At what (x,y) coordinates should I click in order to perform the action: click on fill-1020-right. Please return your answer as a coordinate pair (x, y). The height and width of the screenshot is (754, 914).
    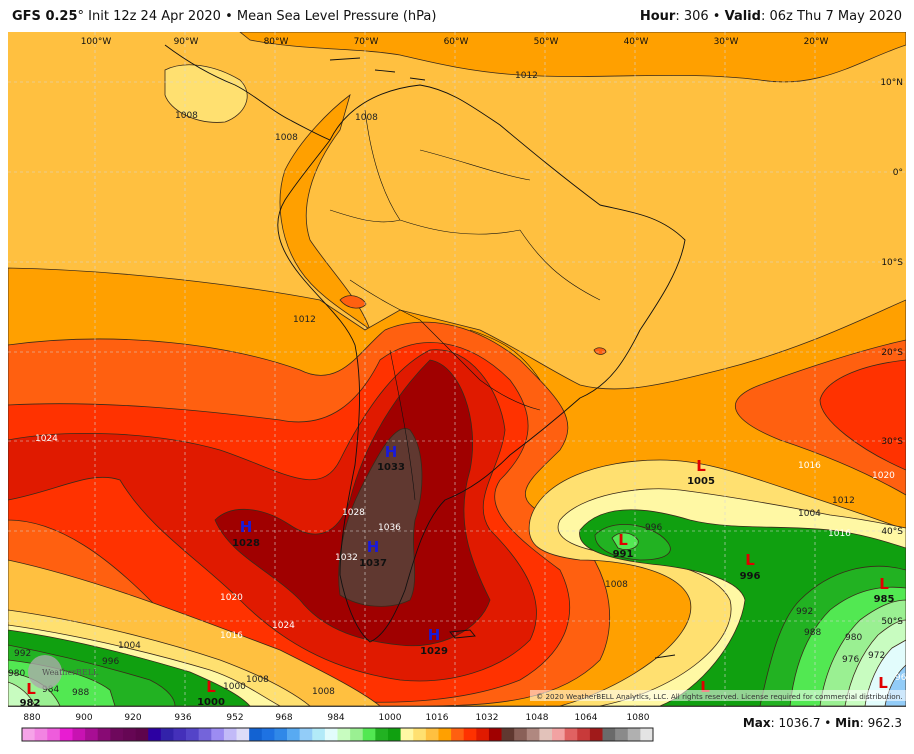
    Looking at the image, I should click on (862, 415).